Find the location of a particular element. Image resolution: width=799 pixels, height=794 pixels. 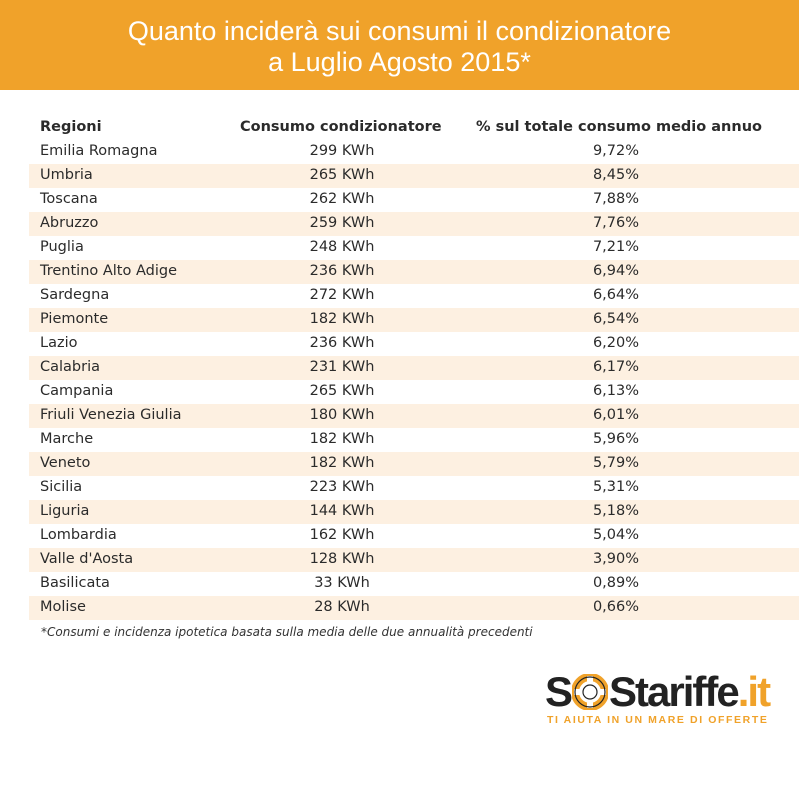

table-row: Piemonte 182 KWh 6,54% is located at coordinates (414, 320).